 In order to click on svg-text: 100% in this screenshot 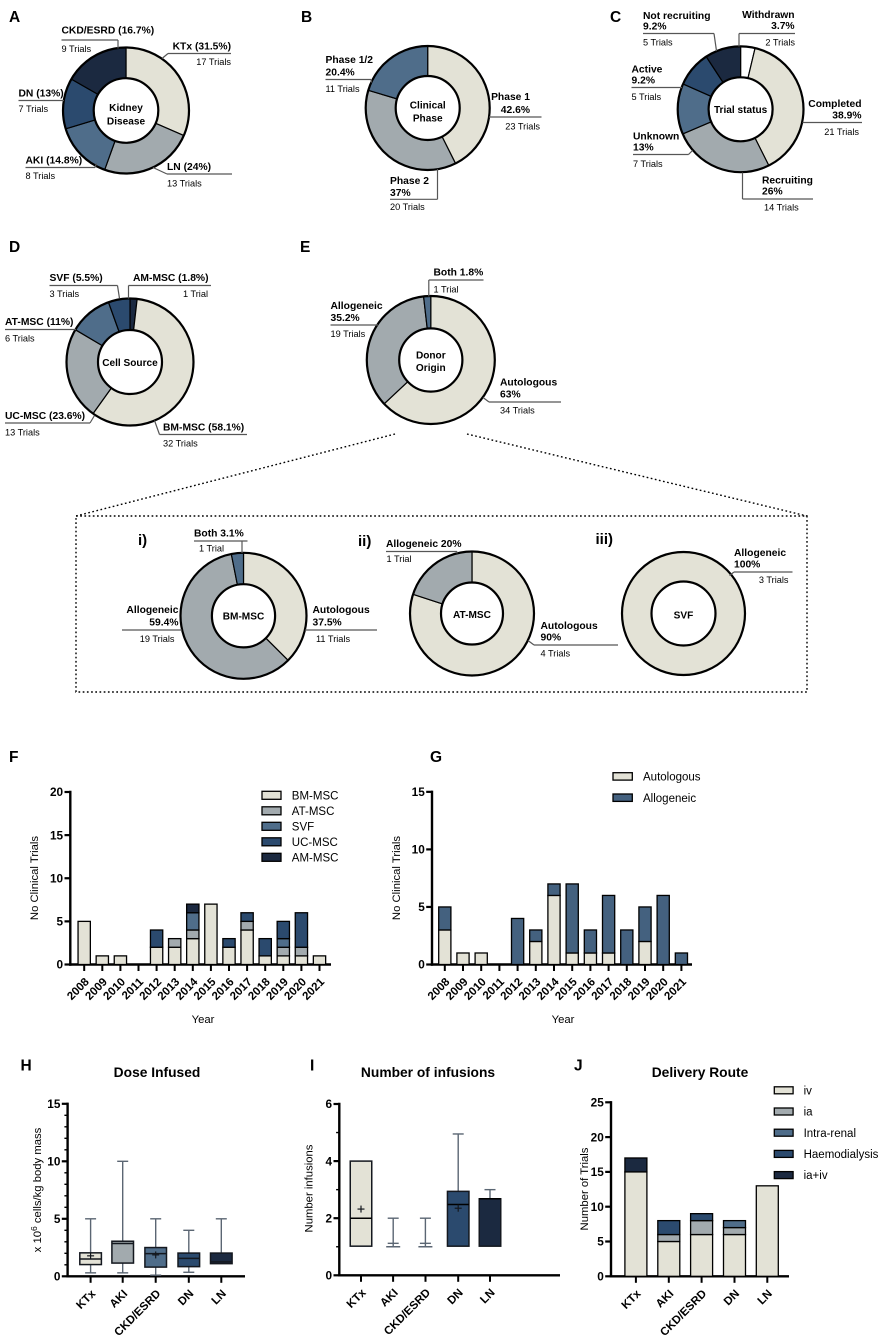, I will do `click(747, 565)`.